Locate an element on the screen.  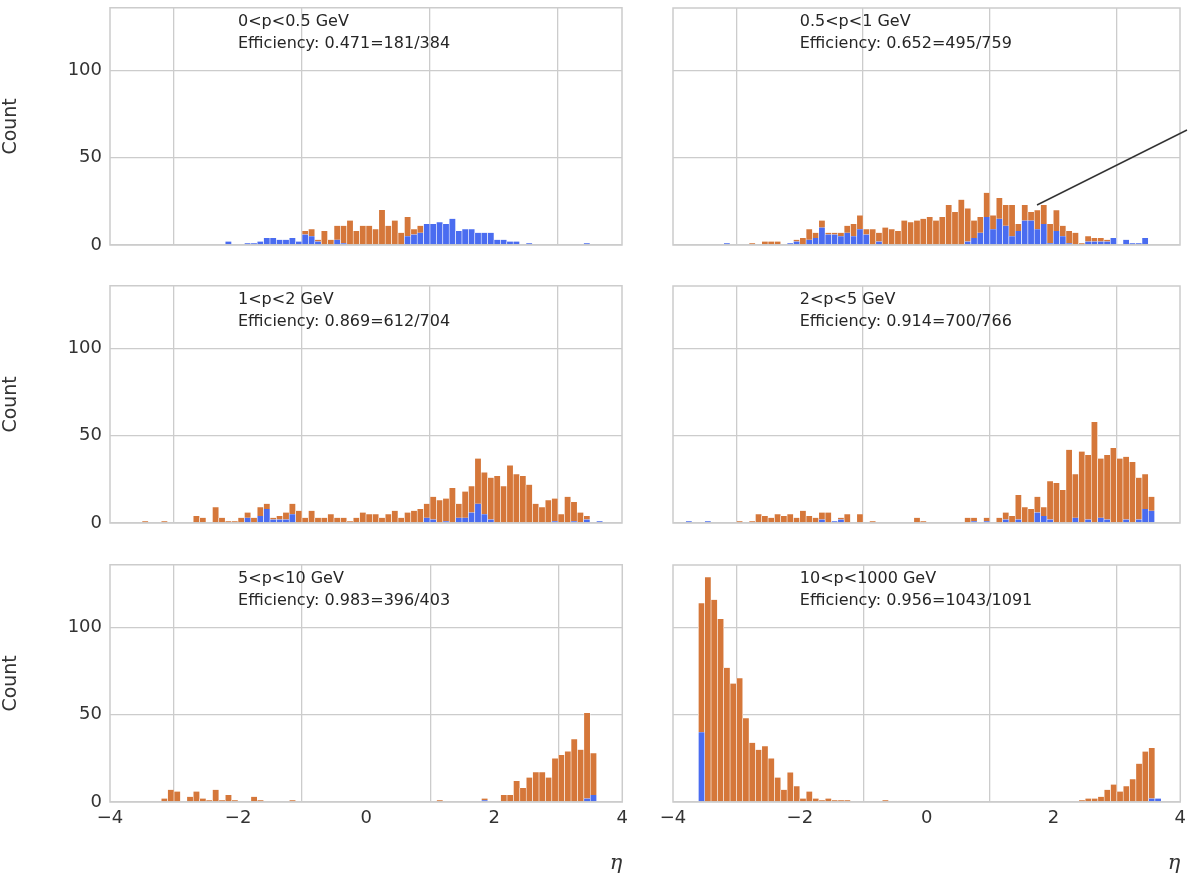
annotation: 0.5<p<1 GeV is located at coordinates (855, 20).